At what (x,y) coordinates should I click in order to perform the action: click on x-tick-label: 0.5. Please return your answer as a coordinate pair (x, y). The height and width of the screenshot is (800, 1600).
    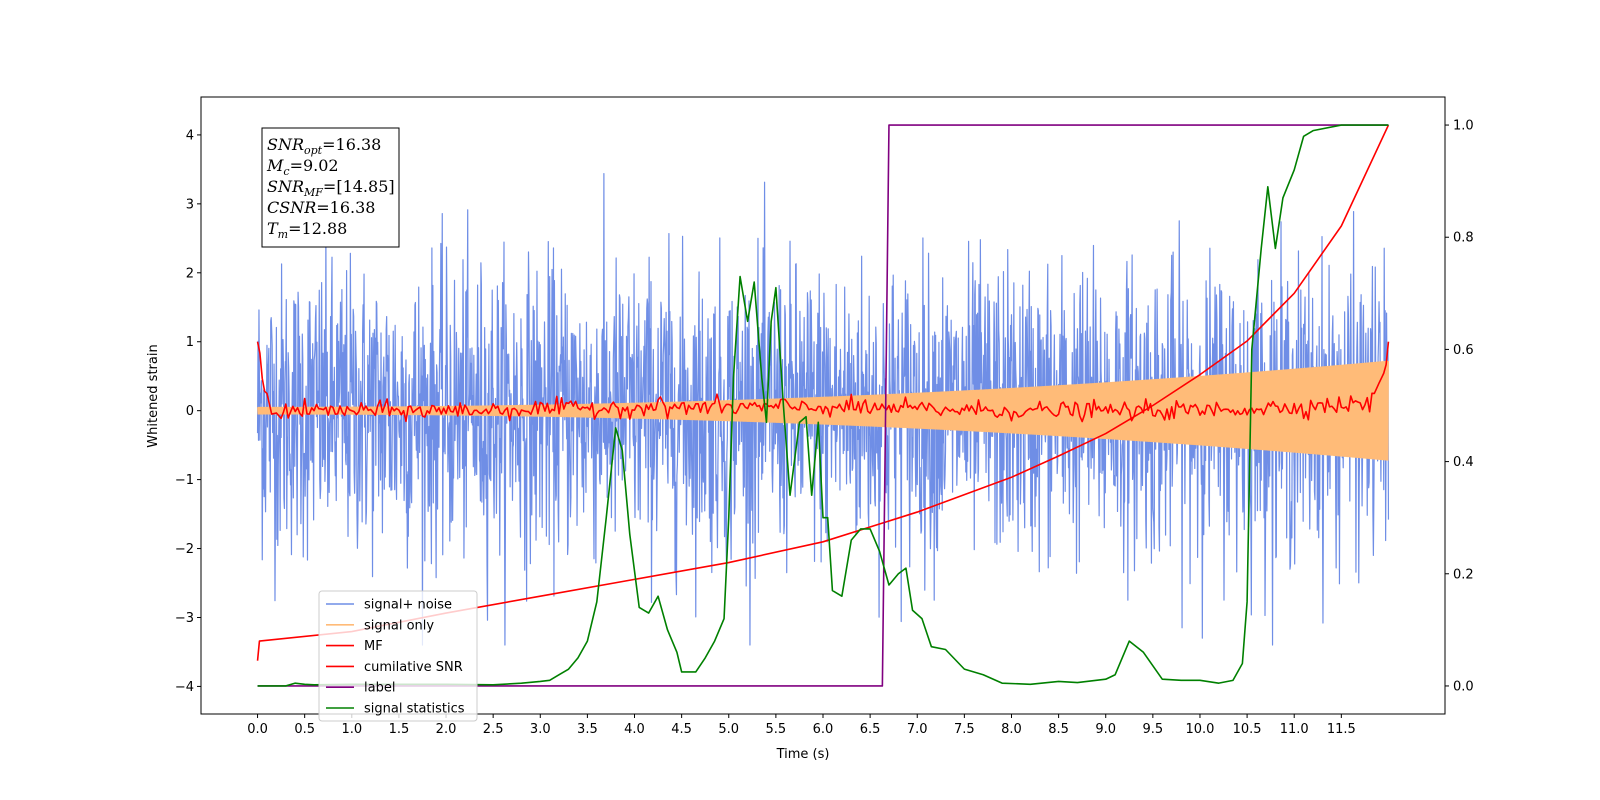
    Looking at the image, I should click on (304, 729).